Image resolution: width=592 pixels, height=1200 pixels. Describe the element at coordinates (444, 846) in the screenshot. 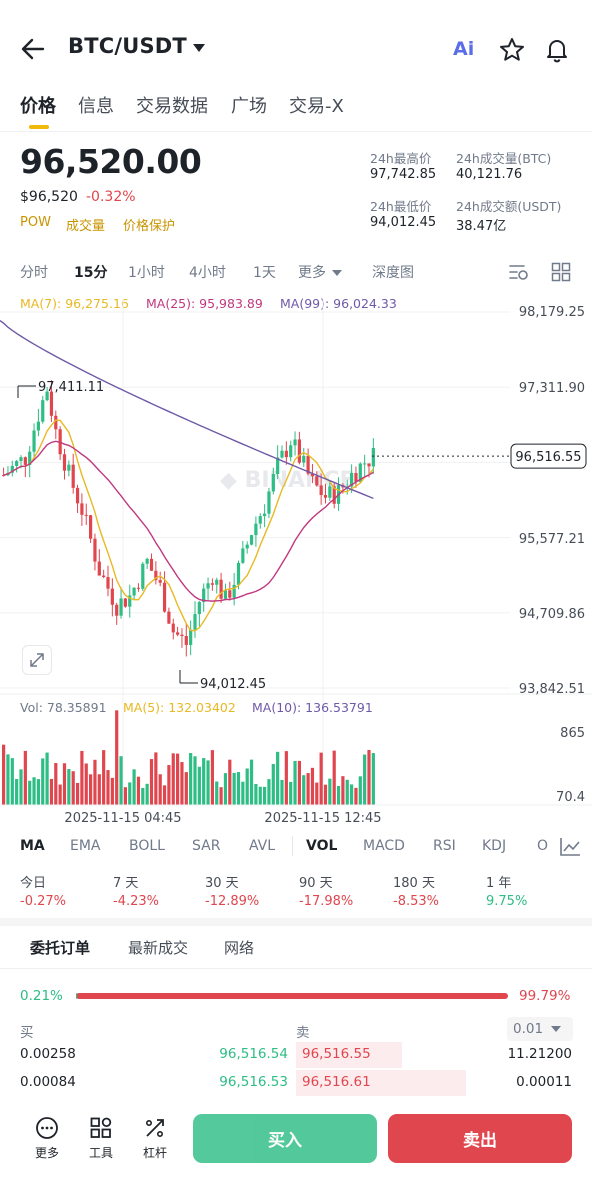

I see `indicator-rsi: RSI` at that location.